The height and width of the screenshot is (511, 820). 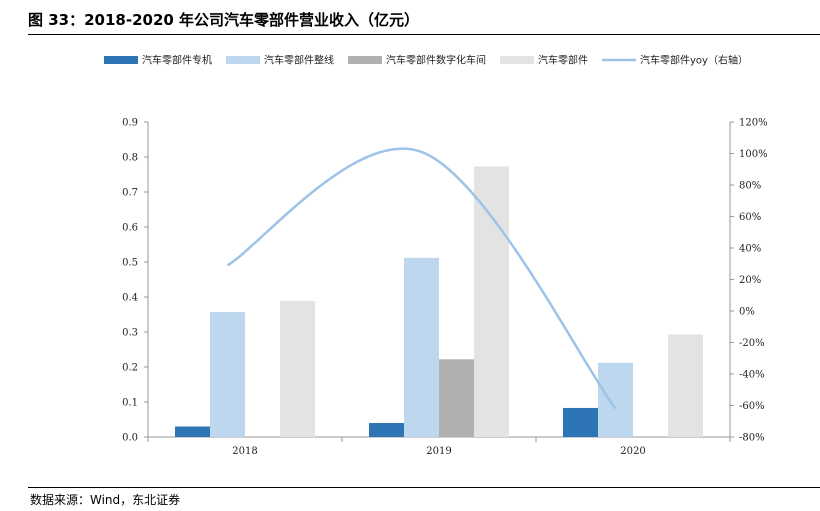 I want to click on right-tick-label: 120%, so click(x=753, y=123).